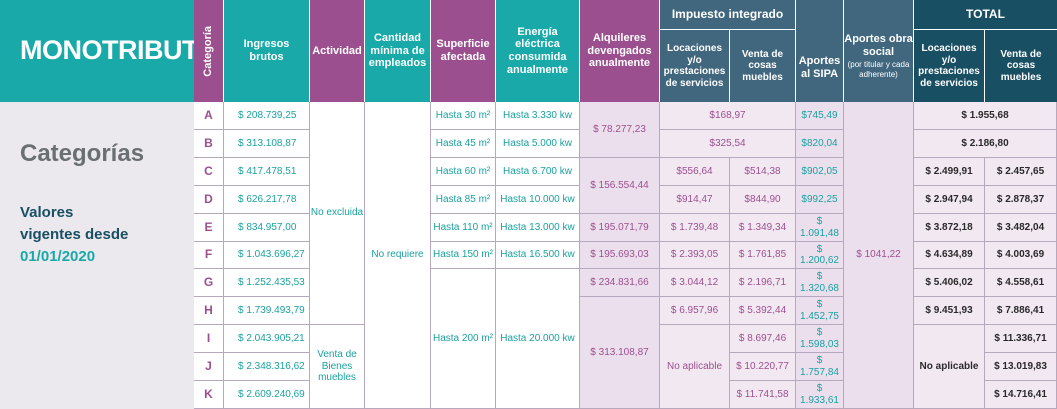  What do you see at coordinates (209, 395) in the screenshot?
I see `category-letter: K` at bounding box center [209, 395].